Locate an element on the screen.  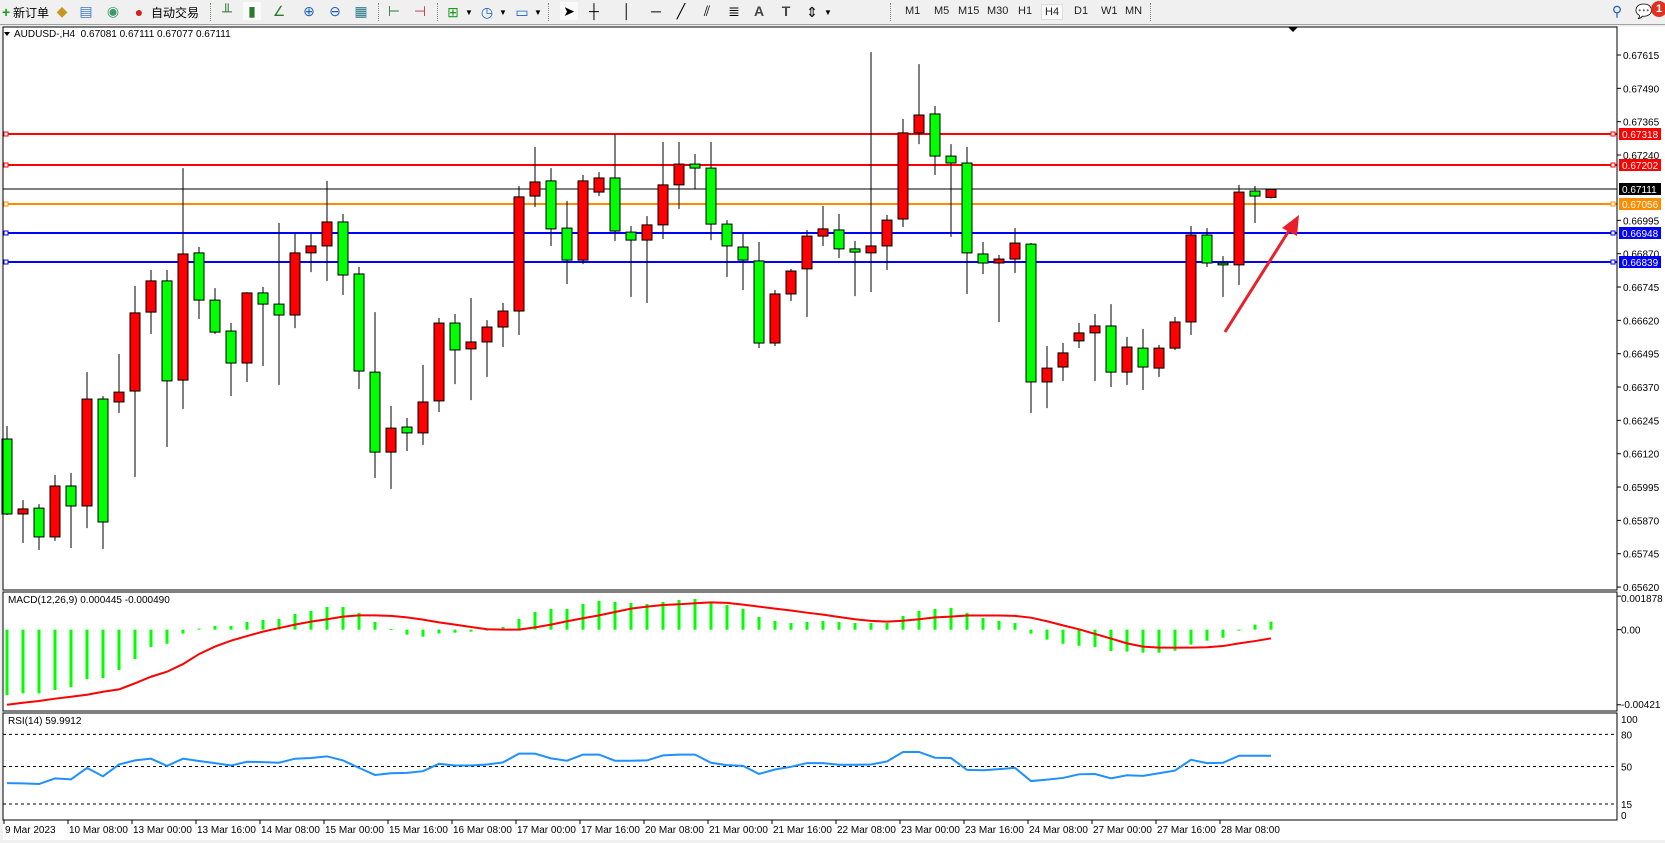
timeframe-w1: W1 is located at coordinates (1109, 11).